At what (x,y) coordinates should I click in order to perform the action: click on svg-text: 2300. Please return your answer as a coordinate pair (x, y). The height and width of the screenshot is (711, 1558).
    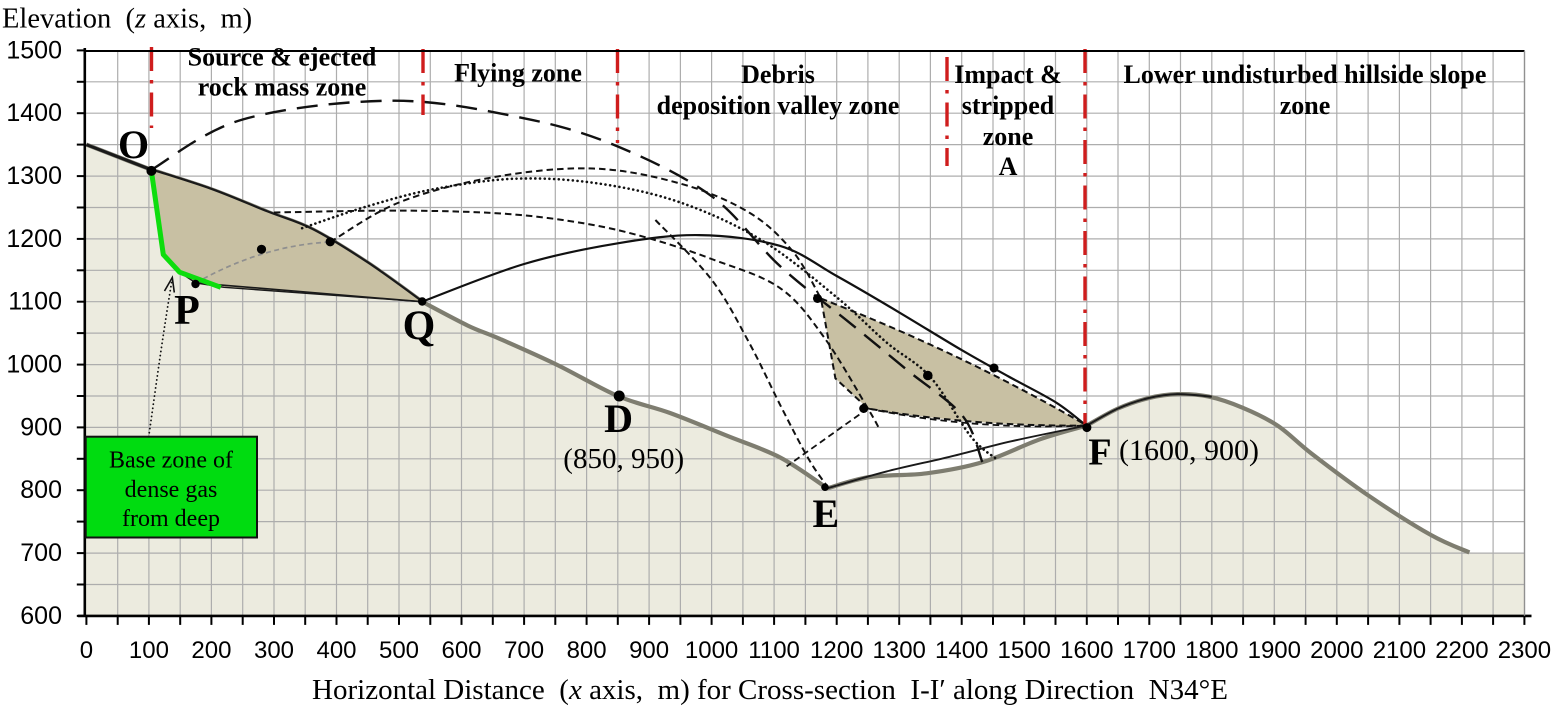
    Looking at the image, I should click on (1524, 650).